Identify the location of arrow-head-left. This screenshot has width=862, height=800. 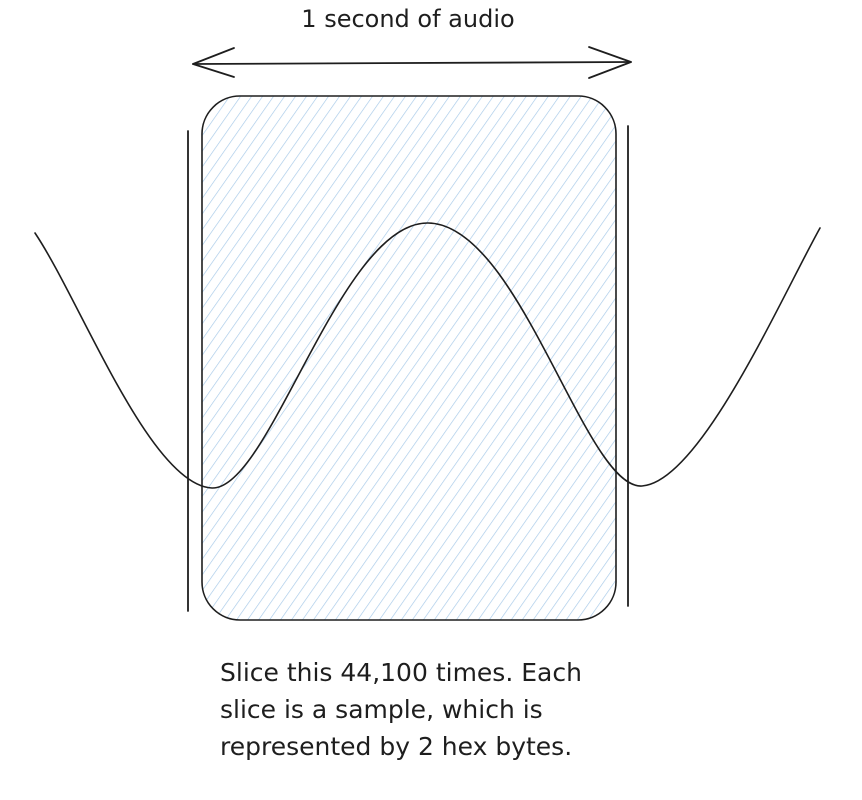
(213, 62).